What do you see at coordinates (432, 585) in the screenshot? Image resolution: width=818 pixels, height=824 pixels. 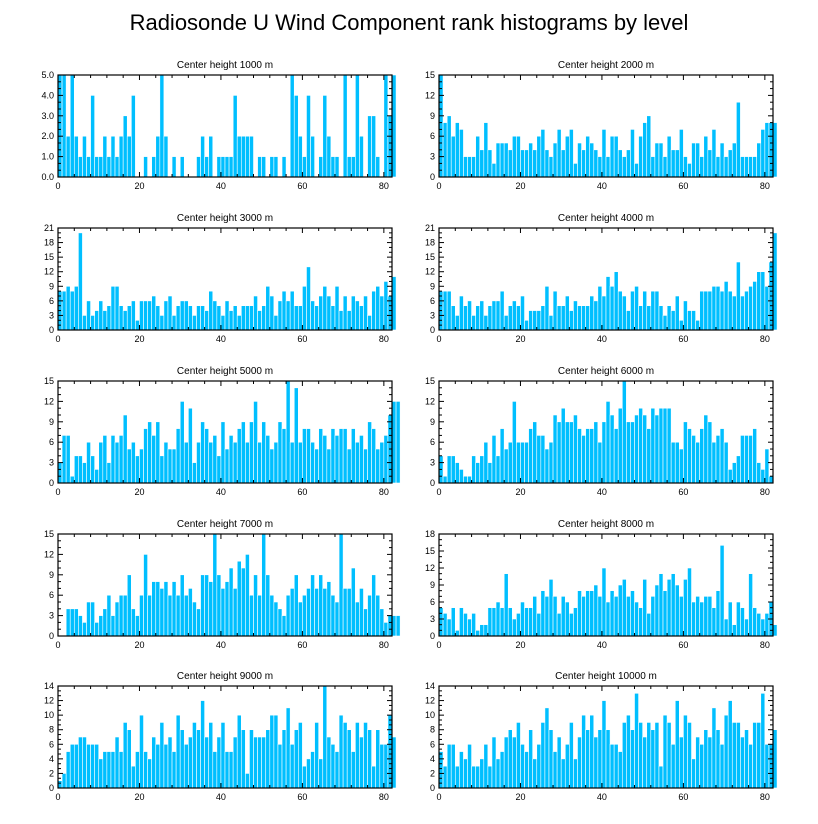 I see `y-tick-label: 9` at bounding box center [432, 585].